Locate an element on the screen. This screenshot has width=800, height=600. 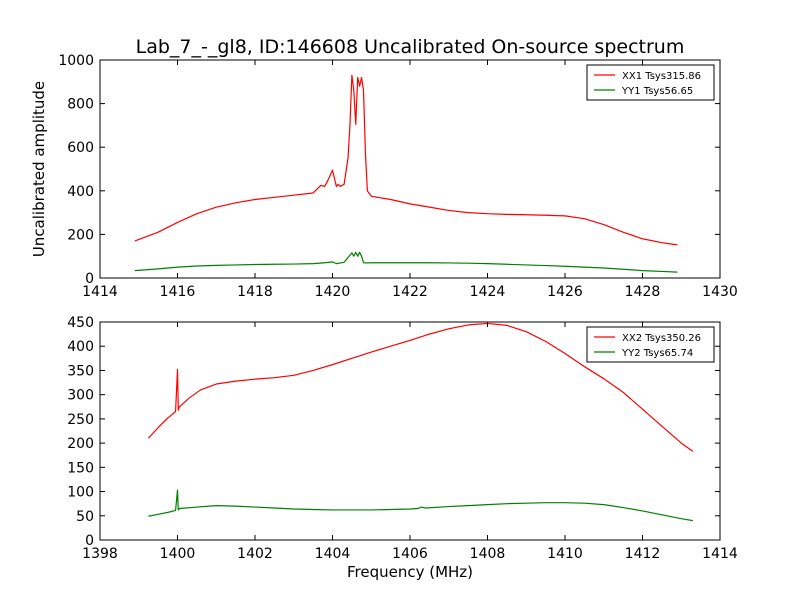
x-axis-label: Frequency (MHz) is located at coordinates (410, 572).